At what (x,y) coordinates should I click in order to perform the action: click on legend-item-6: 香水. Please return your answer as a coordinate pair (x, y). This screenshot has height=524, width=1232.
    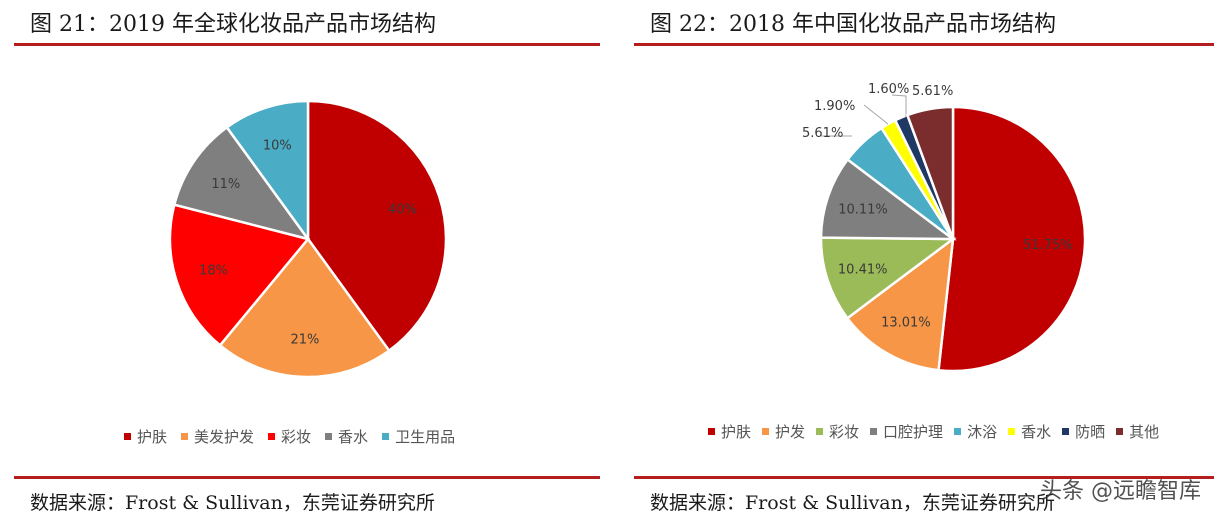
    Looking at the image, I should click on (1029, 431).